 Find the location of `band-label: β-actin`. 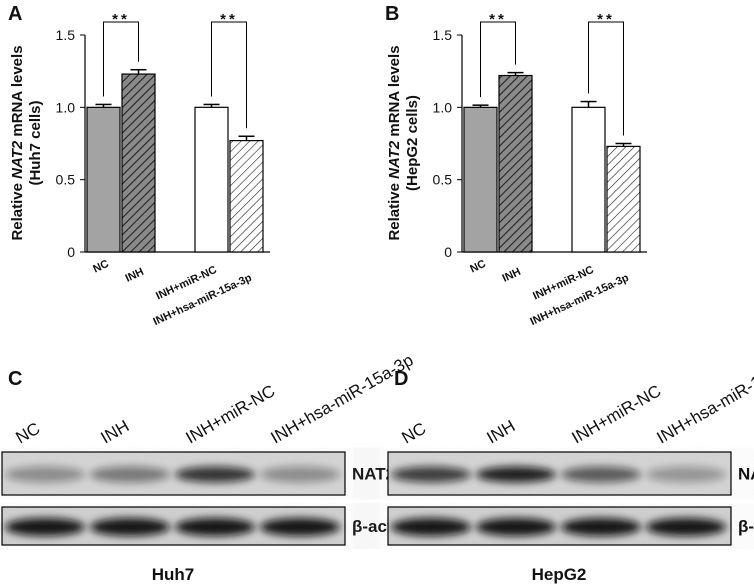

band-label: β-actin is located at coordinates (746, 526).